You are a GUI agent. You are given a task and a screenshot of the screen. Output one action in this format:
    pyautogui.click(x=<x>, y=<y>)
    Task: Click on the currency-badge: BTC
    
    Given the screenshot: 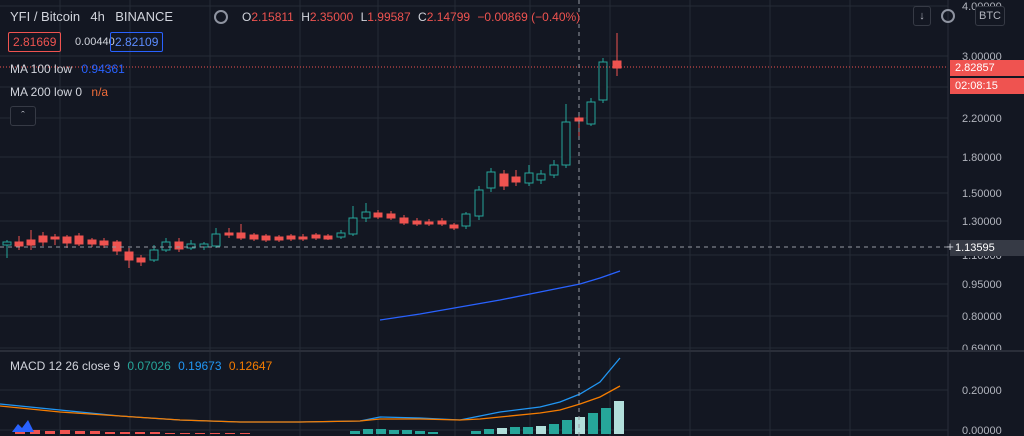 What is the action you would take?
    pyautogui.click(x=990, y=16)
    